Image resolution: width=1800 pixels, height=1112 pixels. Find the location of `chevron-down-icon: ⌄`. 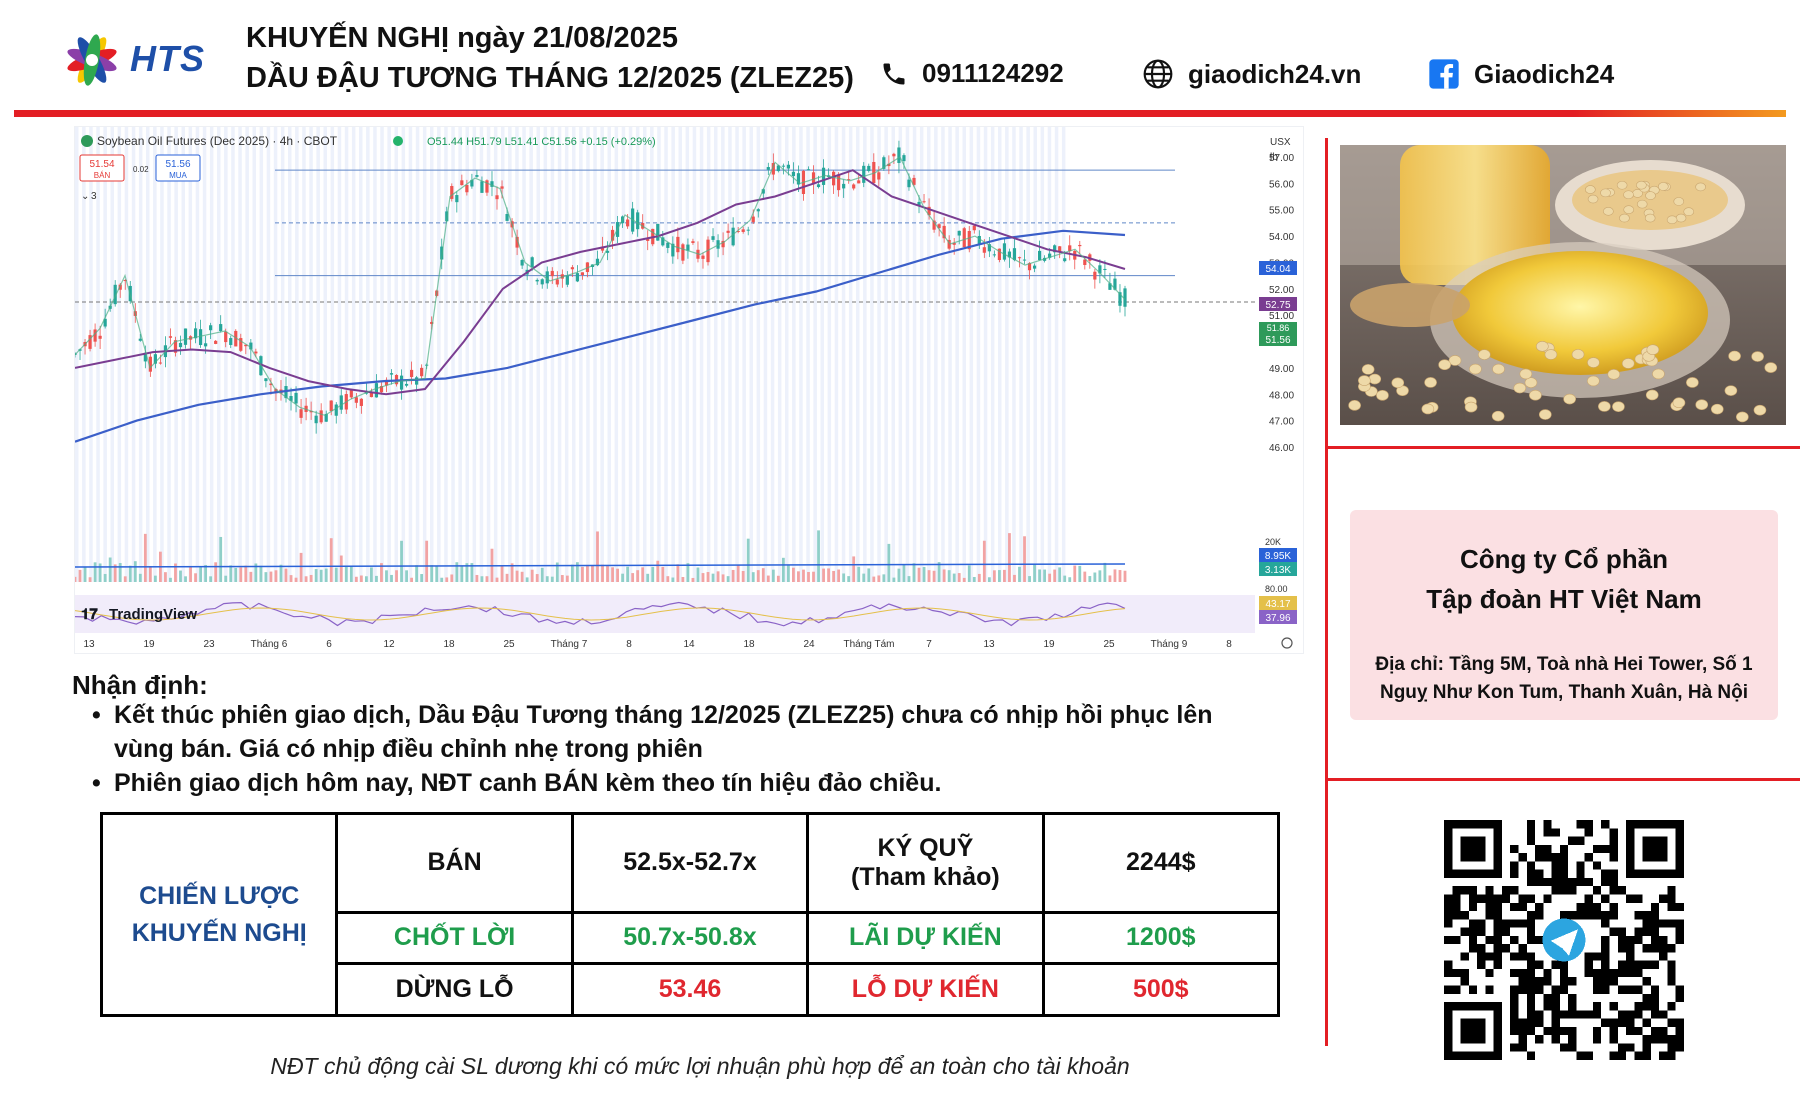

chevron-down-icon: ⌄ is located at coordinates (85, 196).